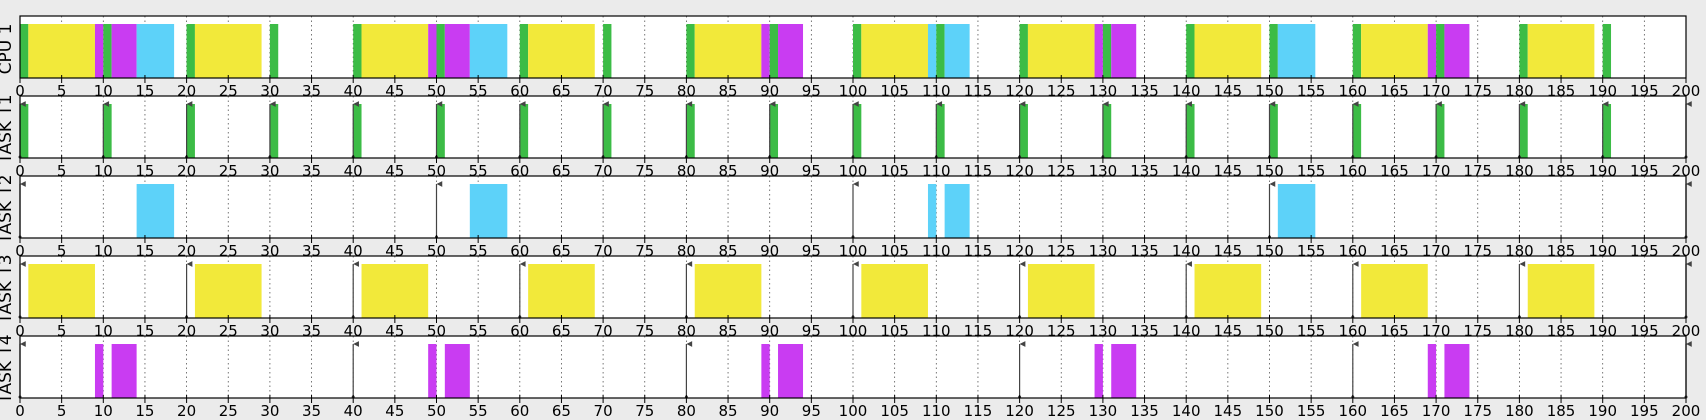 The image size is (1706, 420). I want to click on row-label-task-t4: TASK T4, so click(8, 369).